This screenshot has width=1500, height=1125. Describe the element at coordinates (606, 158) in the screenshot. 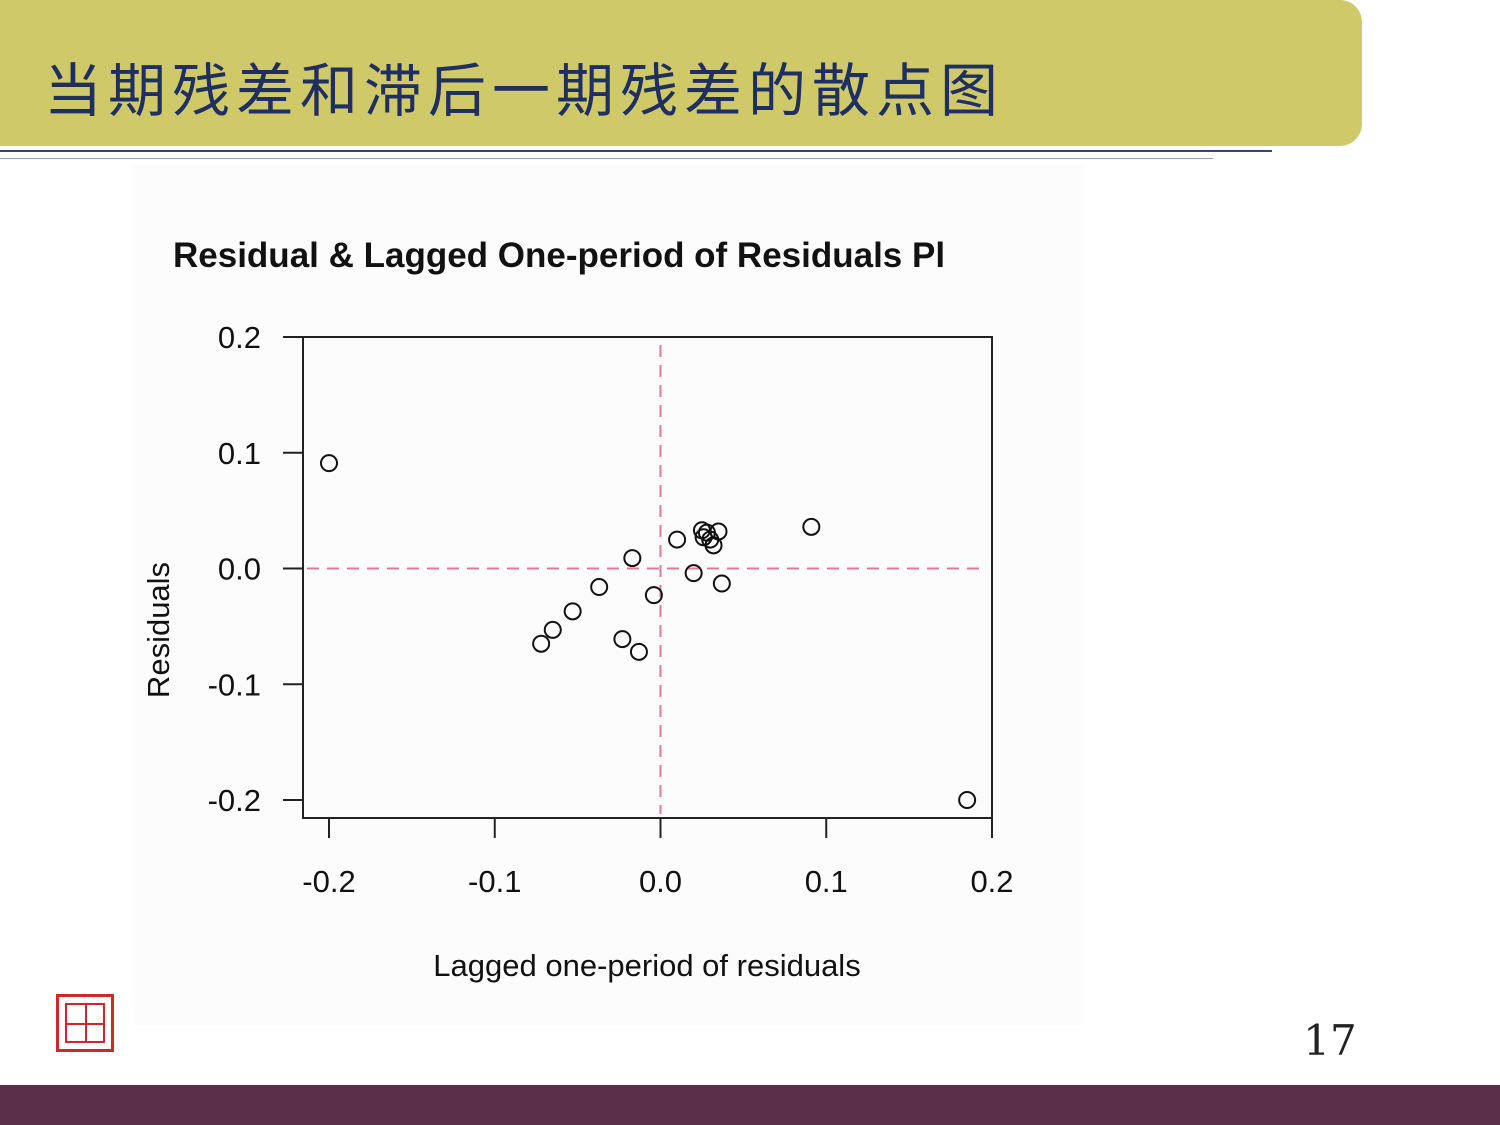

I see `title-underline-thin` at that location.